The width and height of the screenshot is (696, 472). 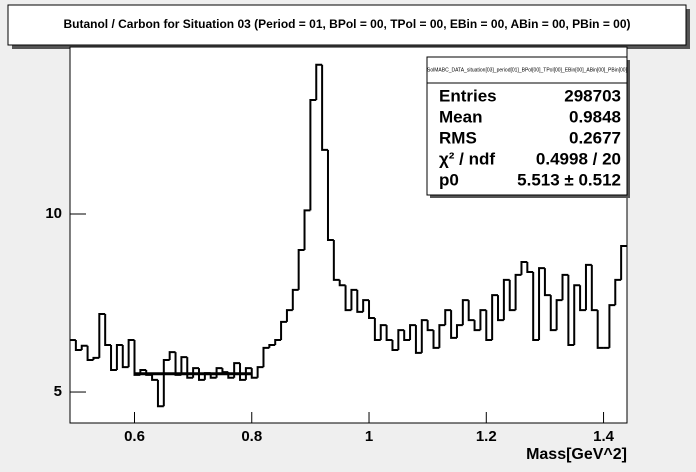 What do you see at coordinates (449, 179) in the screenshot?
I see `stats-label: p0` at bounding box center [449, 179].